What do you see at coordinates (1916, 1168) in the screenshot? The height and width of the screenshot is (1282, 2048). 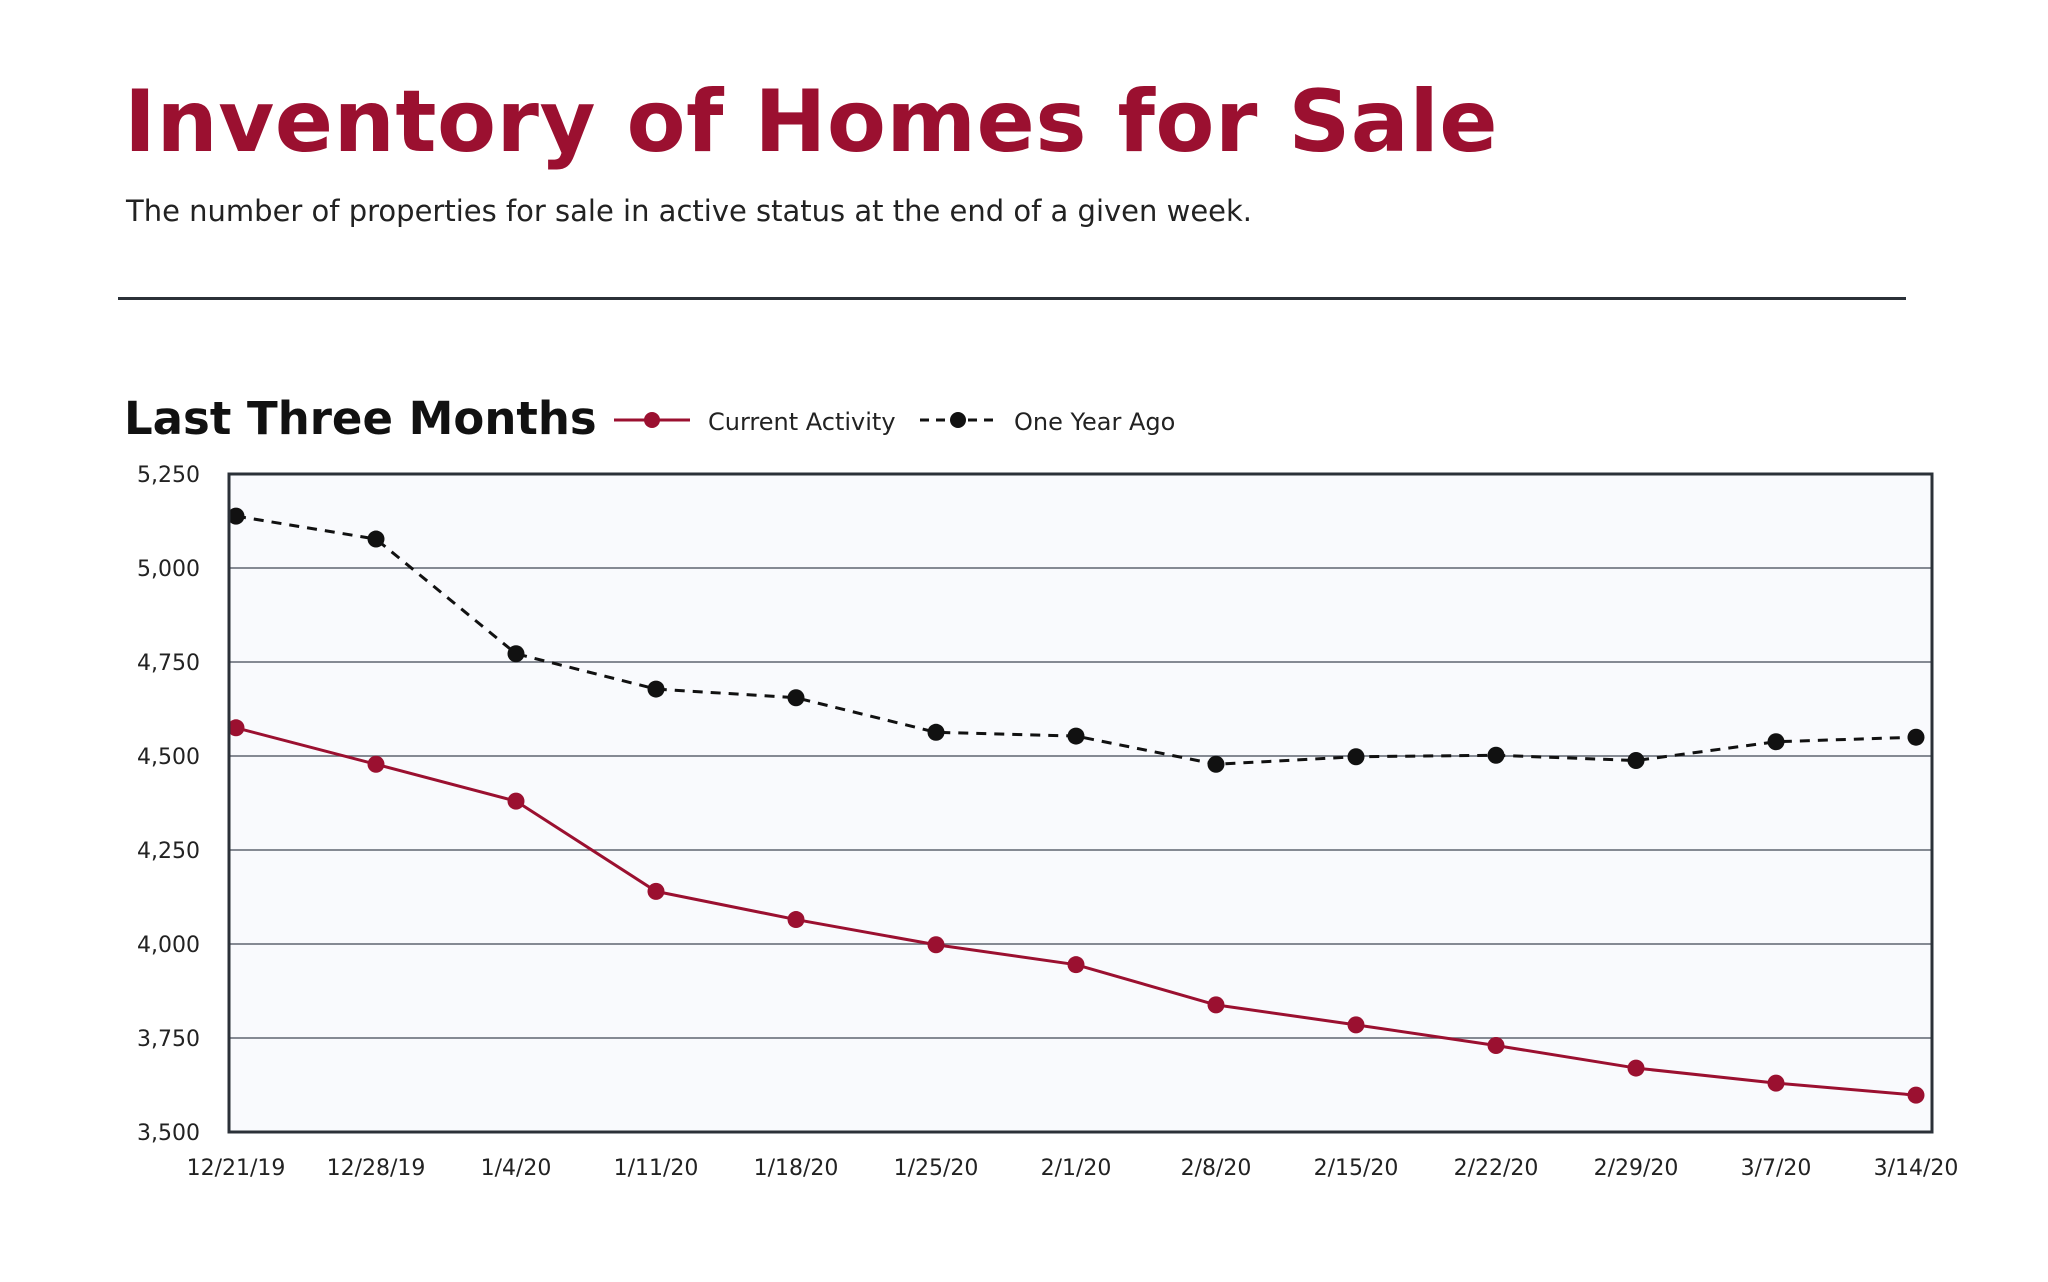 I see `x-tick-label: 3/14/20` at bounding box center [1916, 1168].